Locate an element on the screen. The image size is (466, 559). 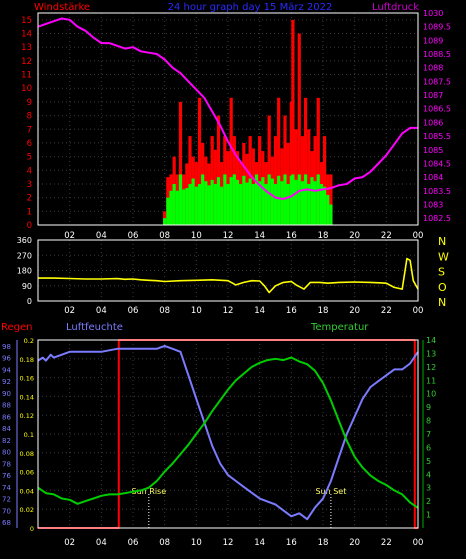
wind-speed-tick-label: 7 is located at coordinates (29, 130).